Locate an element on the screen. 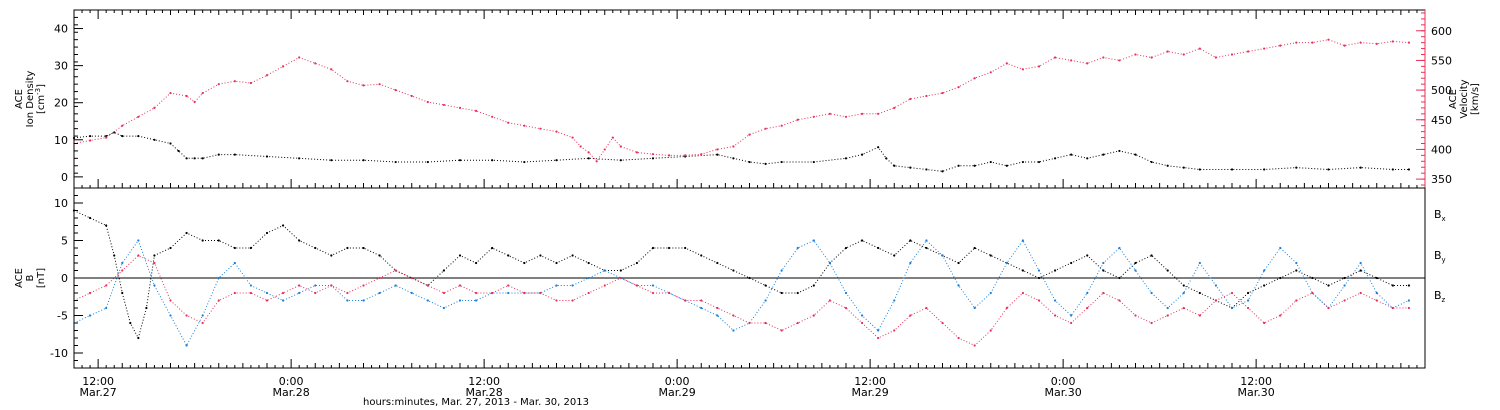  b-axis-title-line: [nT] is located at coordinates (41, 278).